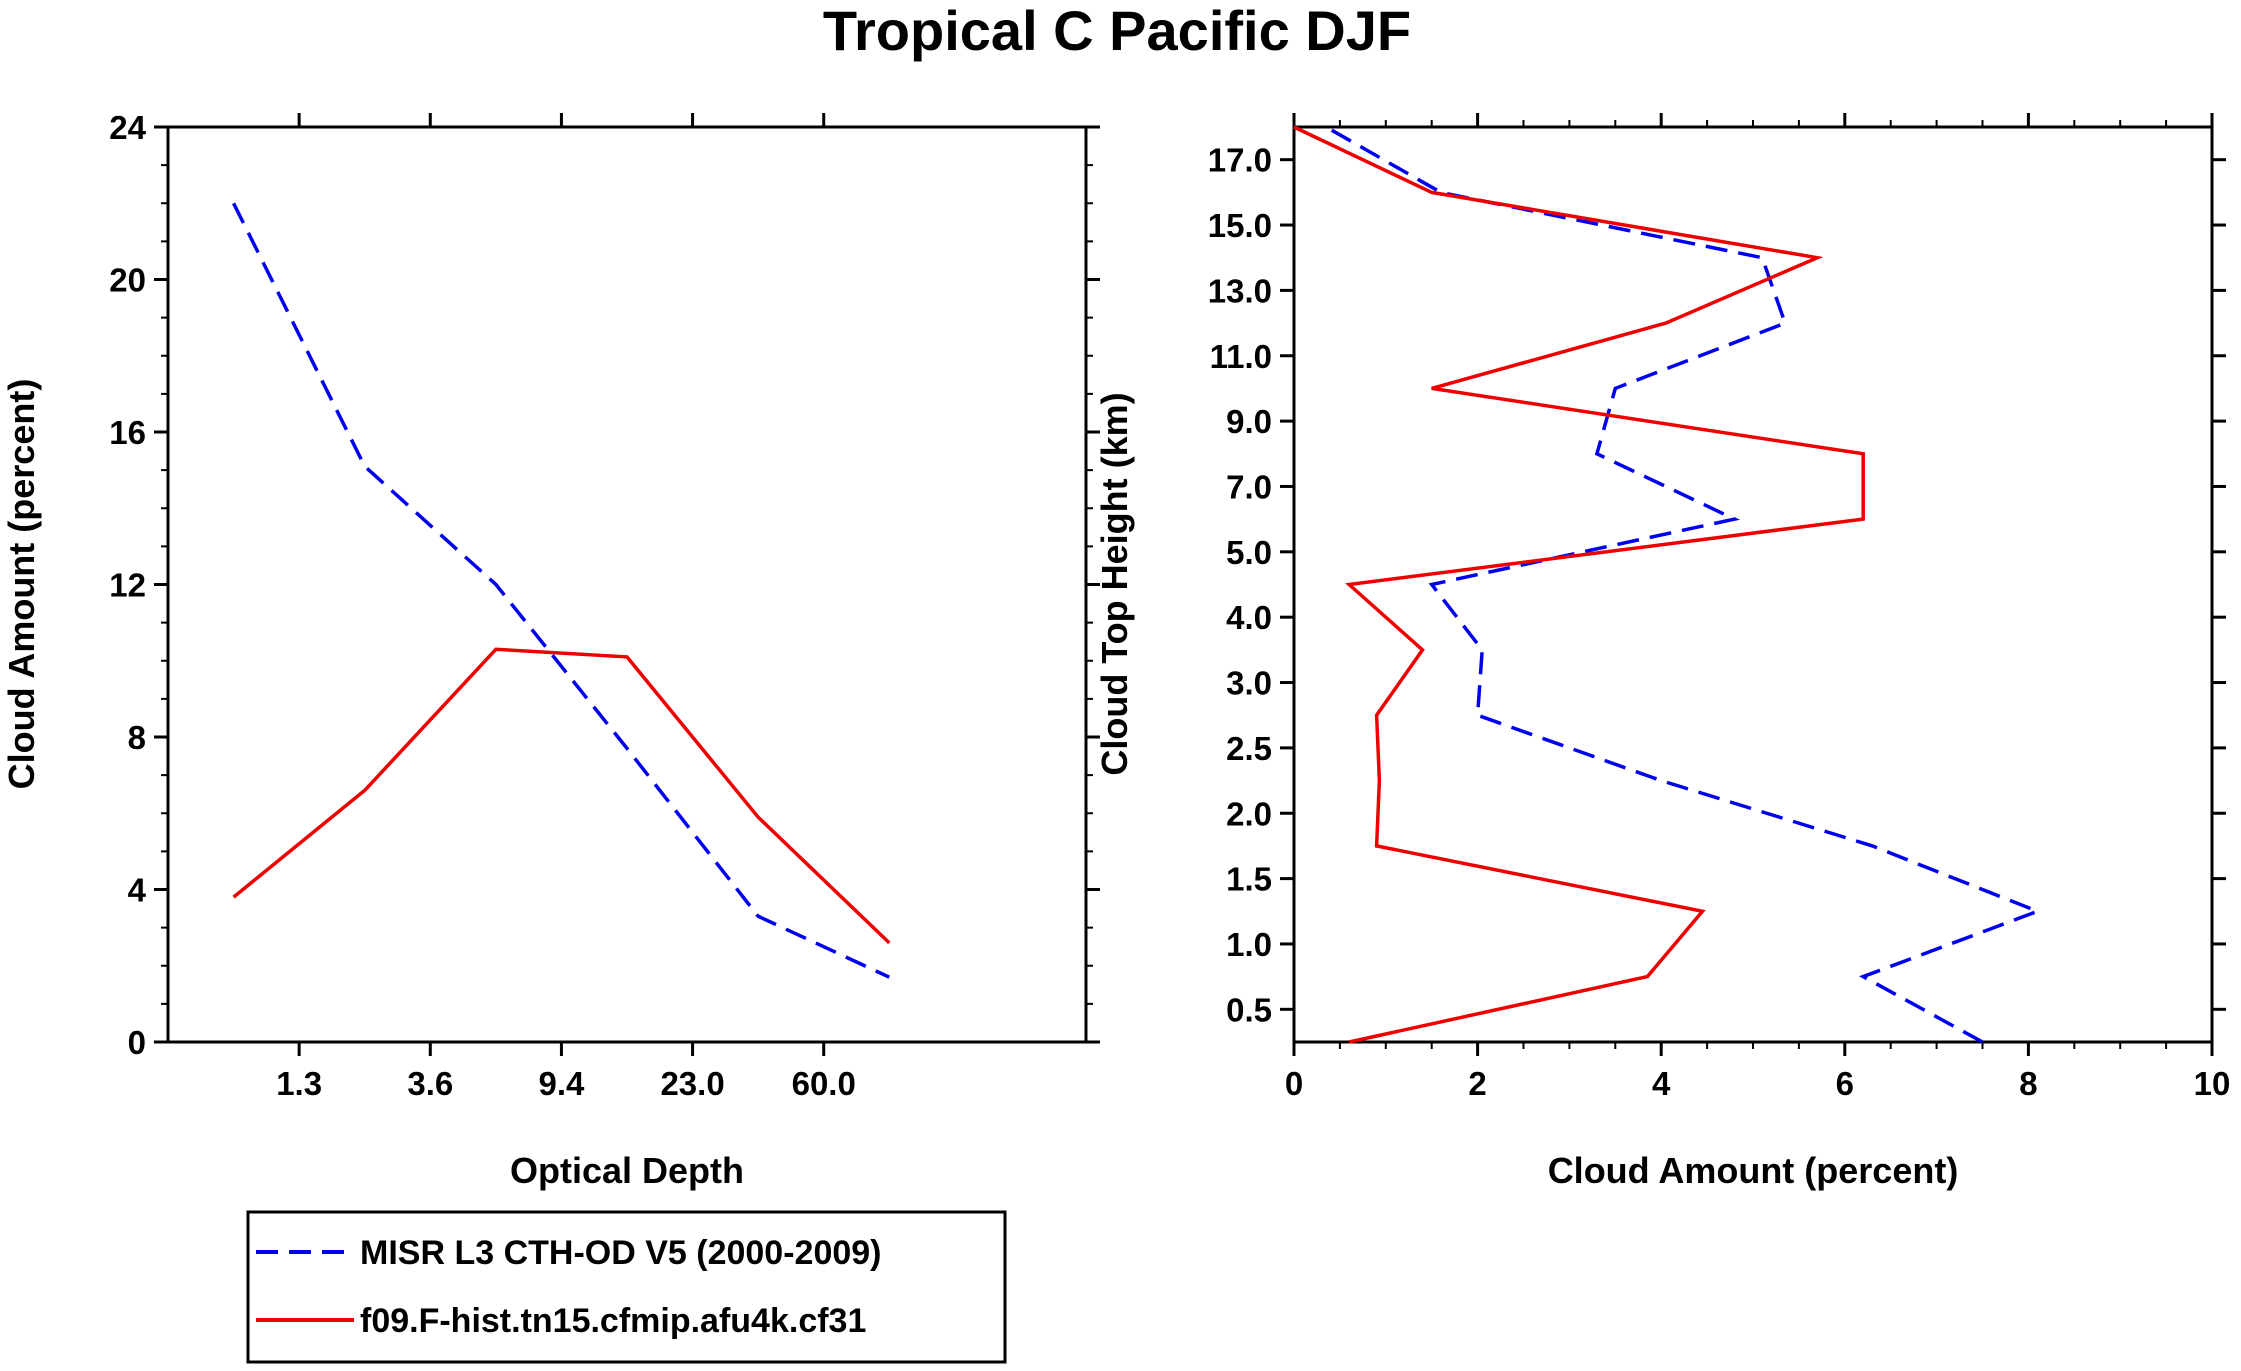  Describe the element at coordinates (1249, 552) in the screenshot. I see `right-y-tick-label: 5.0` at that location.